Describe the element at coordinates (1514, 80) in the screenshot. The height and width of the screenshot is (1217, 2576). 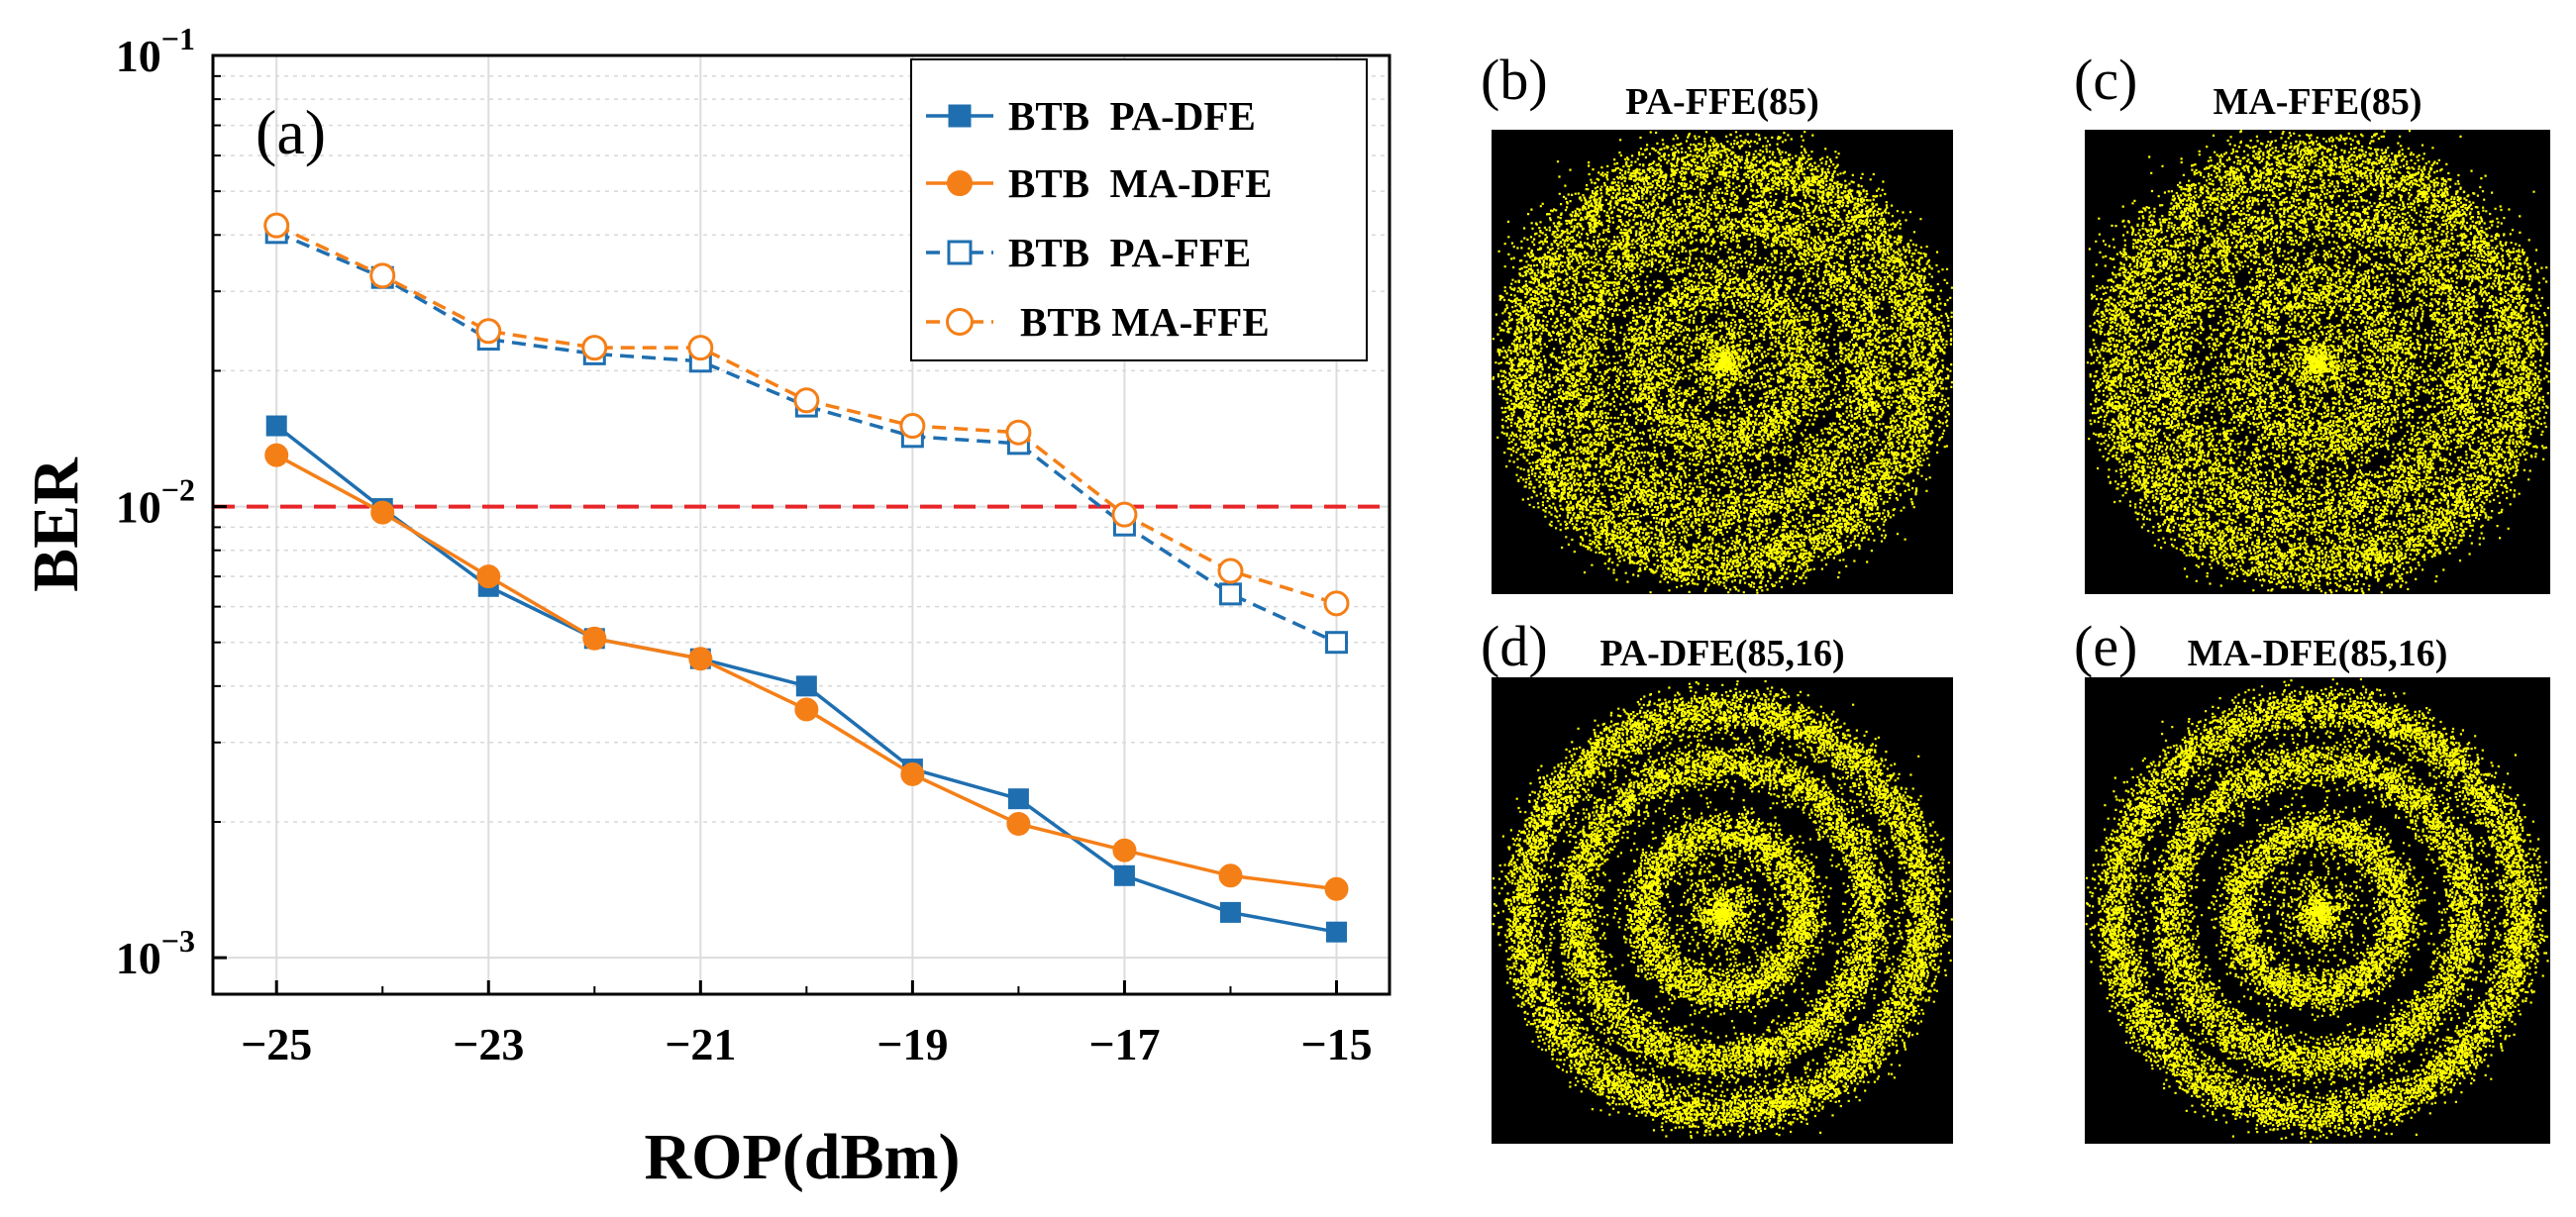
I see `panel-label: (b)` at that location.